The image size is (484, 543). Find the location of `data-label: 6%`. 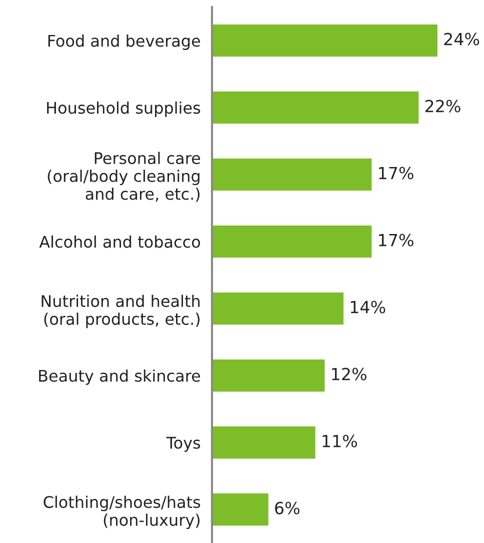

data-label: 6% is located at coordinates (287, 508).